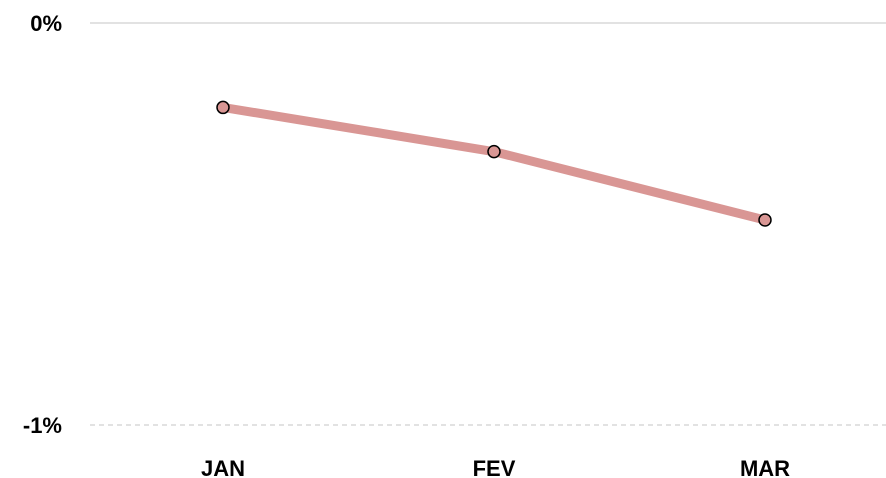 This screenshot has height=478, width=886. Describe the element at coordinates (223, 467) in the screenshot. I see `x-tick-label: JAN` at that location.